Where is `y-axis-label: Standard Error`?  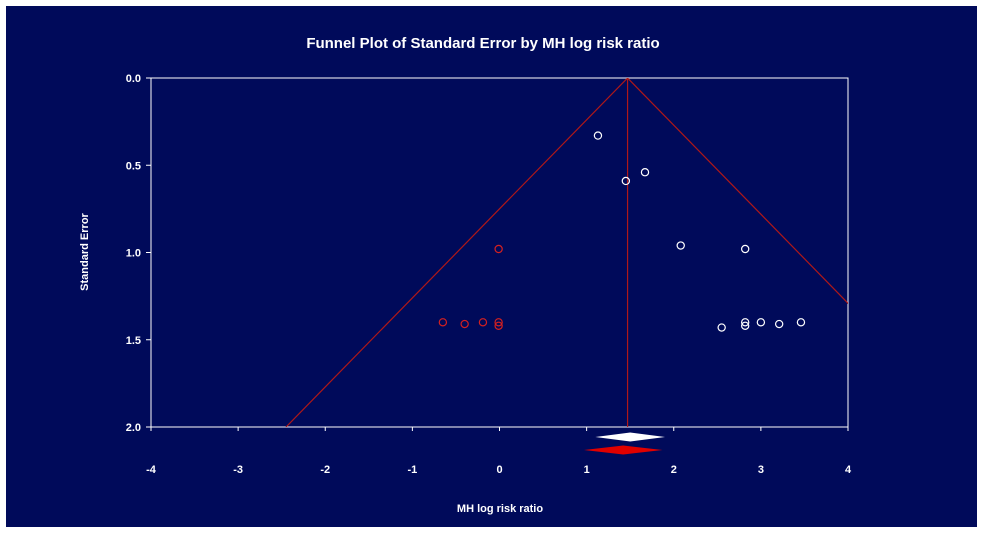
y-axis-label: Standard Error is located at coordinates (85, 251).